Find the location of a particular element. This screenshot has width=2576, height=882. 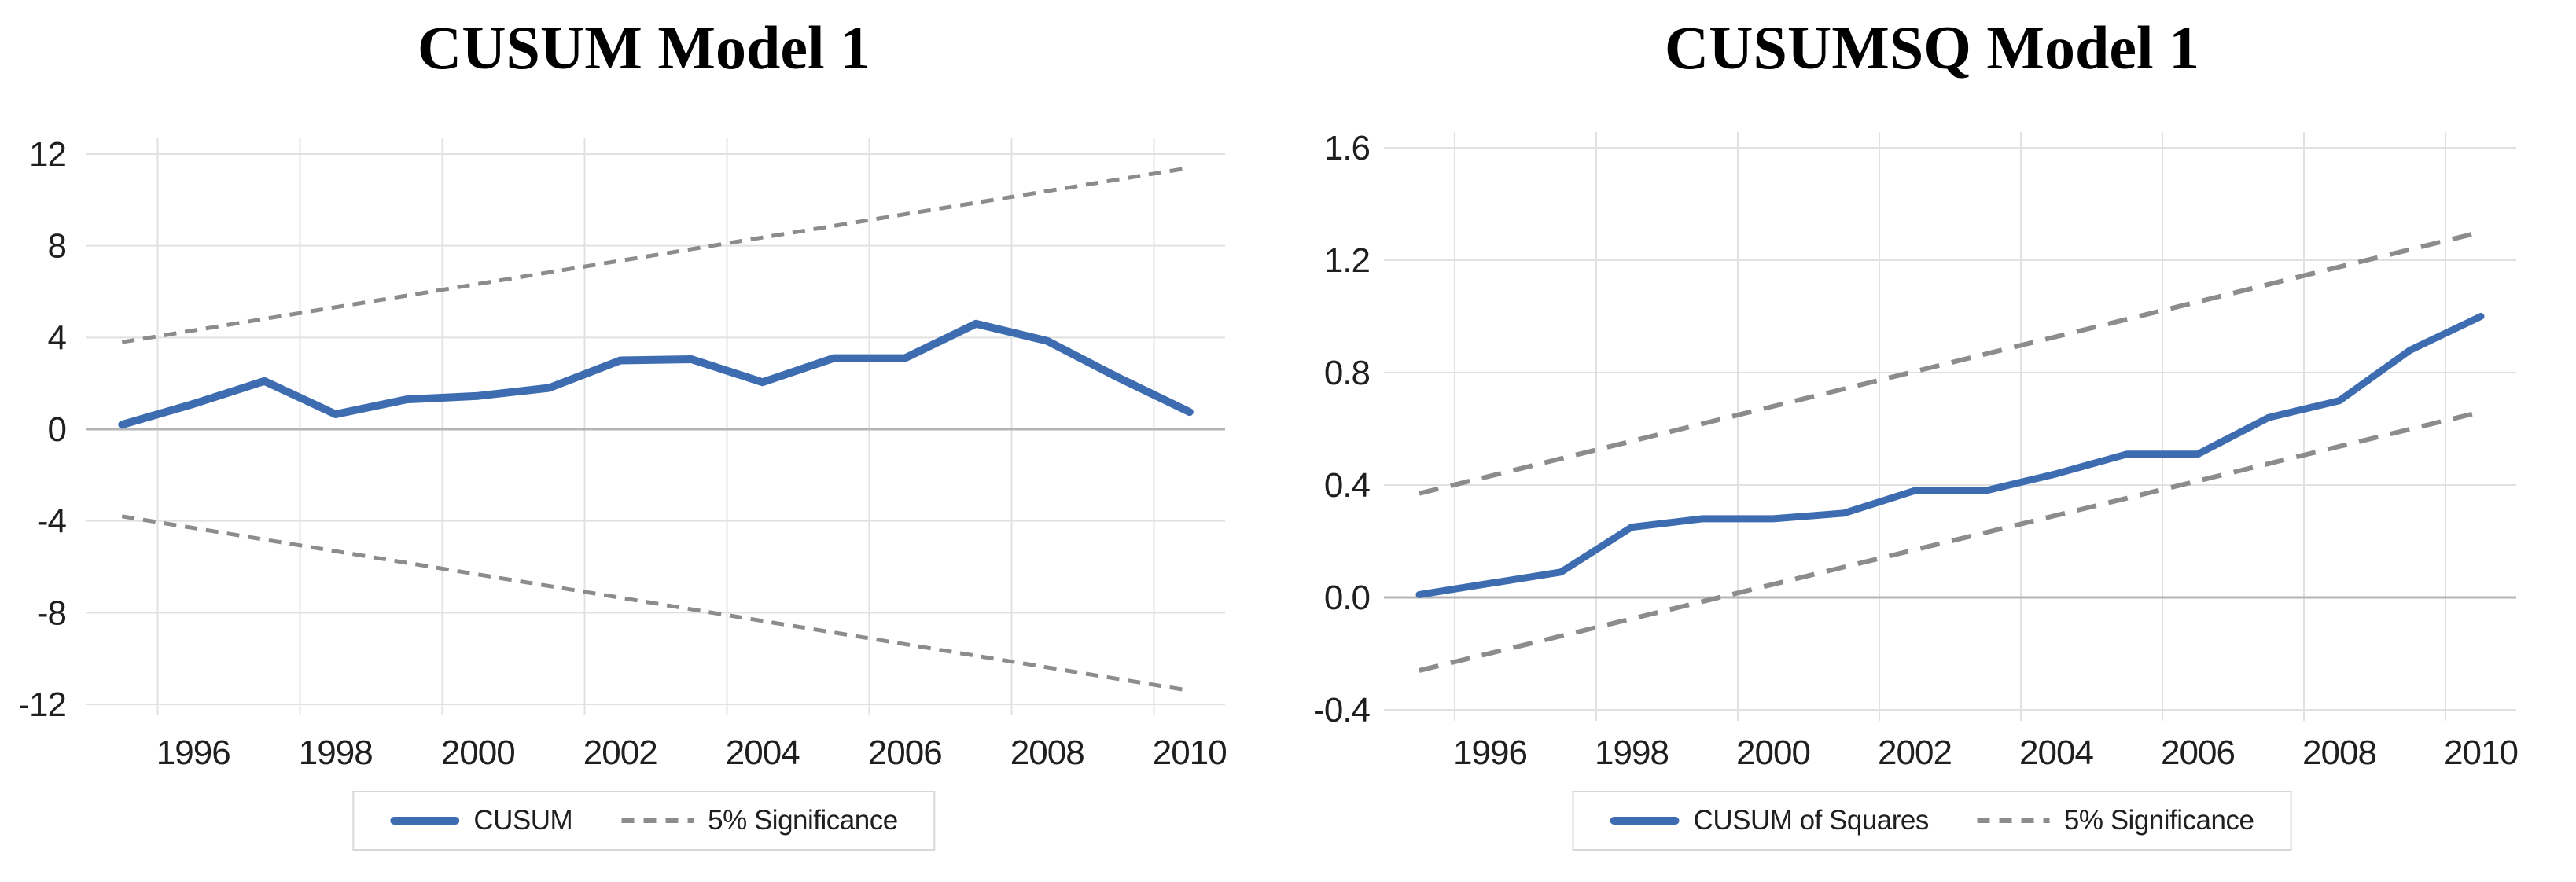

y-tick-label: 1.2 is located at coordinates (1347, 261).